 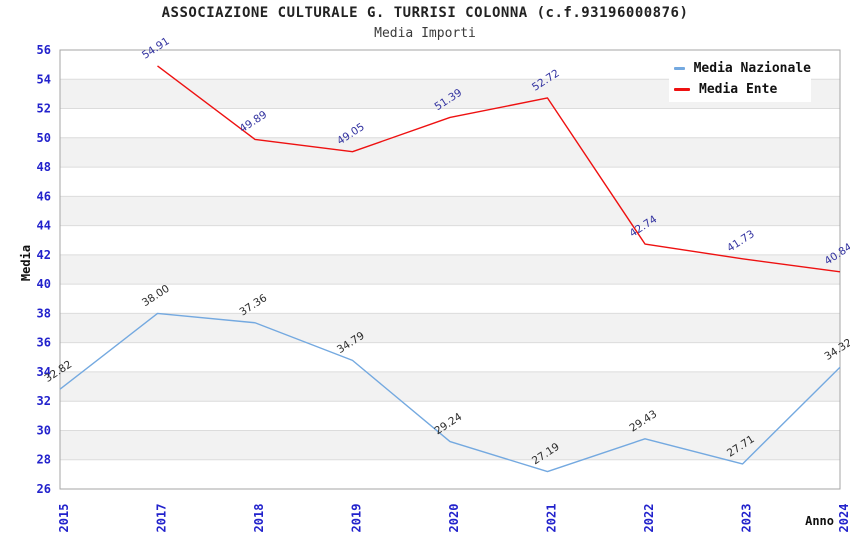 What do you see at coordinates (679, 69) in the screenshot?
I see `media-nazionale-line-icon` at bounding box center [679, 69].